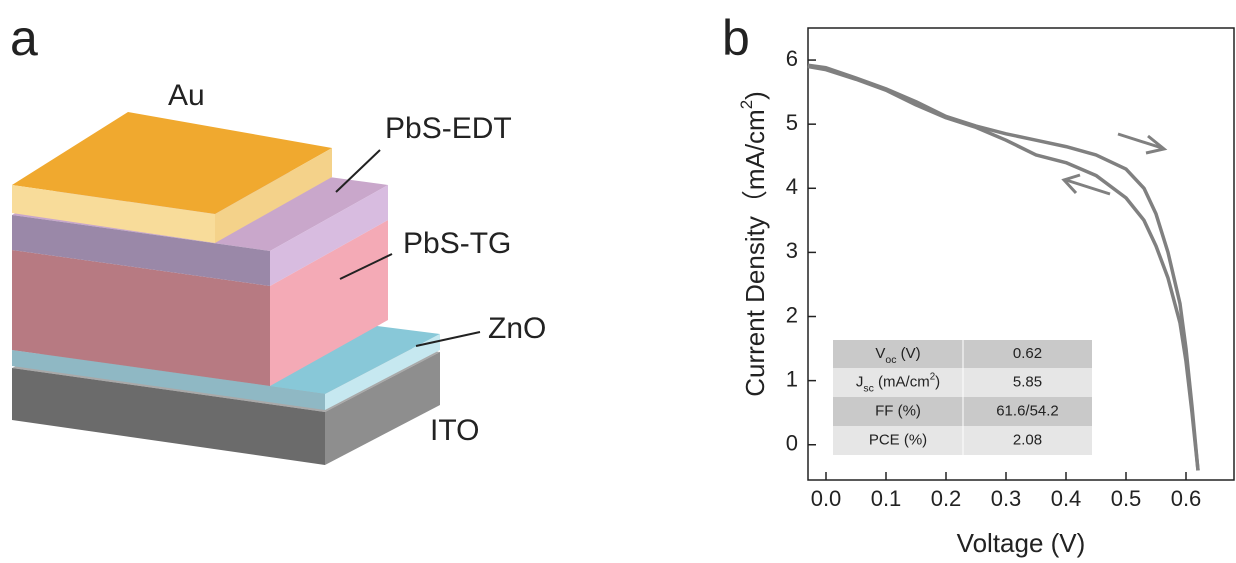 The width and height of the screenshot is (1236, 563). Describe the element at coordinates (792, 314) in the screenshot. I see `y-tick-label: 2` at that location.